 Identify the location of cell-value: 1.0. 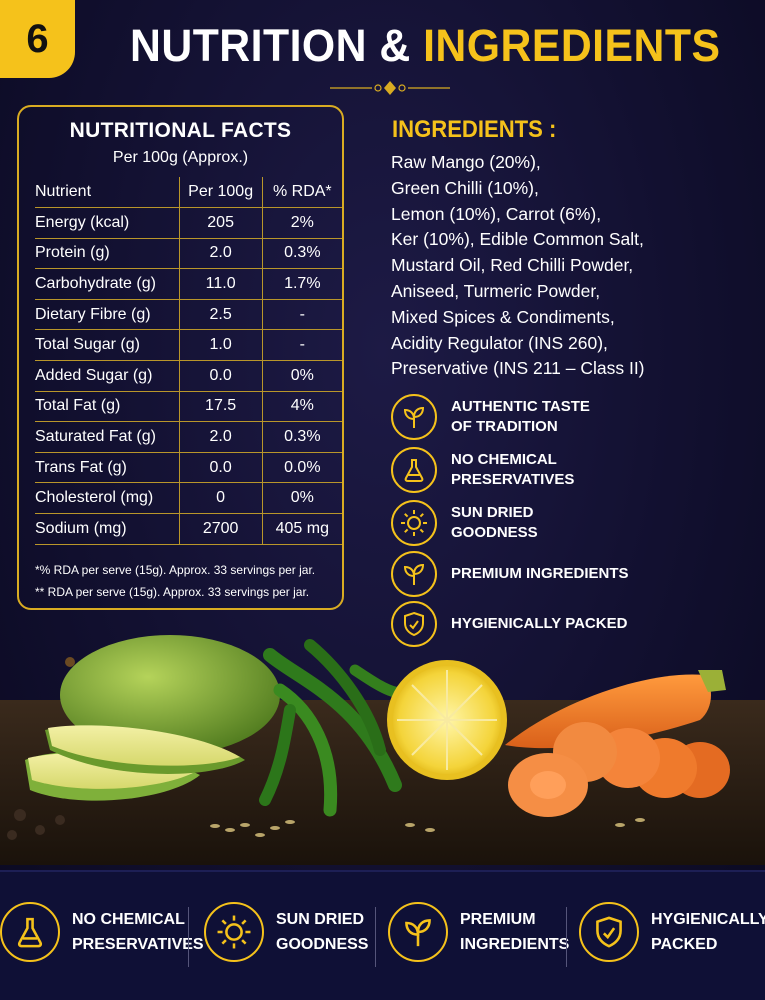
(220, 345).